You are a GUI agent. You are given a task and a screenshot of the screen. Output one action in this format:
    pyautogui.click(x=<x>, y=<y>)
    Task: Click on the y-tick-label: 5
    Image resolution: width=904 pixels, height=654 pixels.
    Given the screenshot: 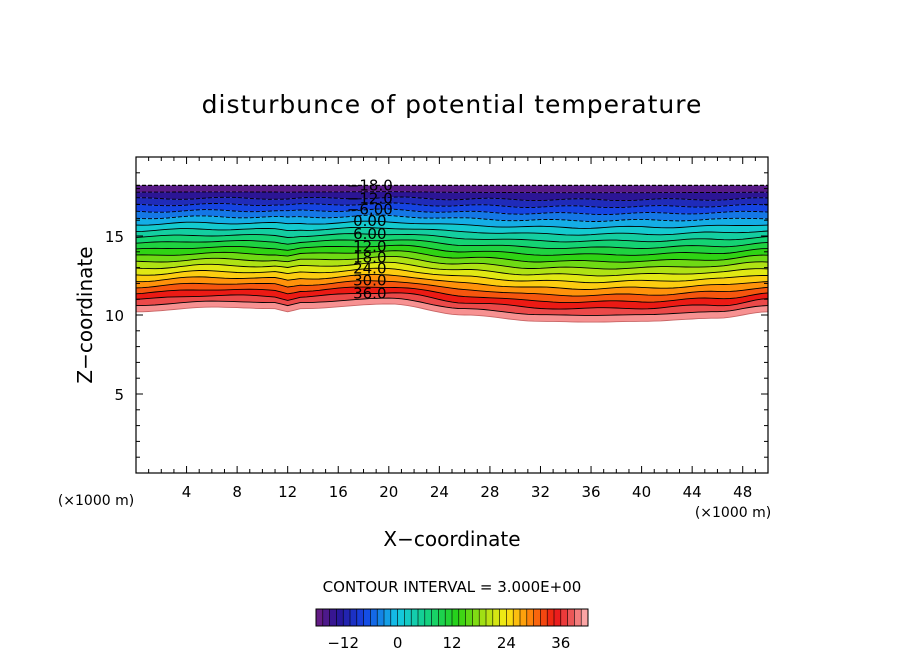 What is the action you would take?
    pyautogui.click(x=119, y=395)
    